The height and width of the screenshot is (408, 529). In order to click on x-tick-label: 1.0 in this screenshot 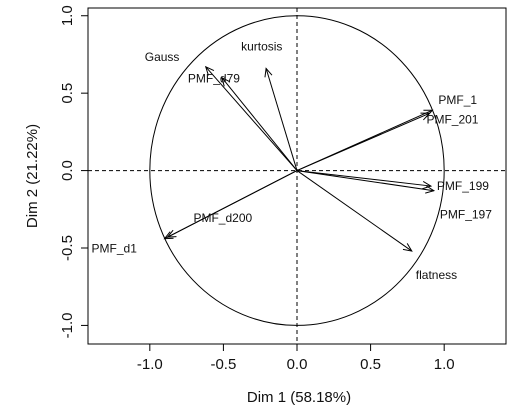, I will do `click(444, 364)`.